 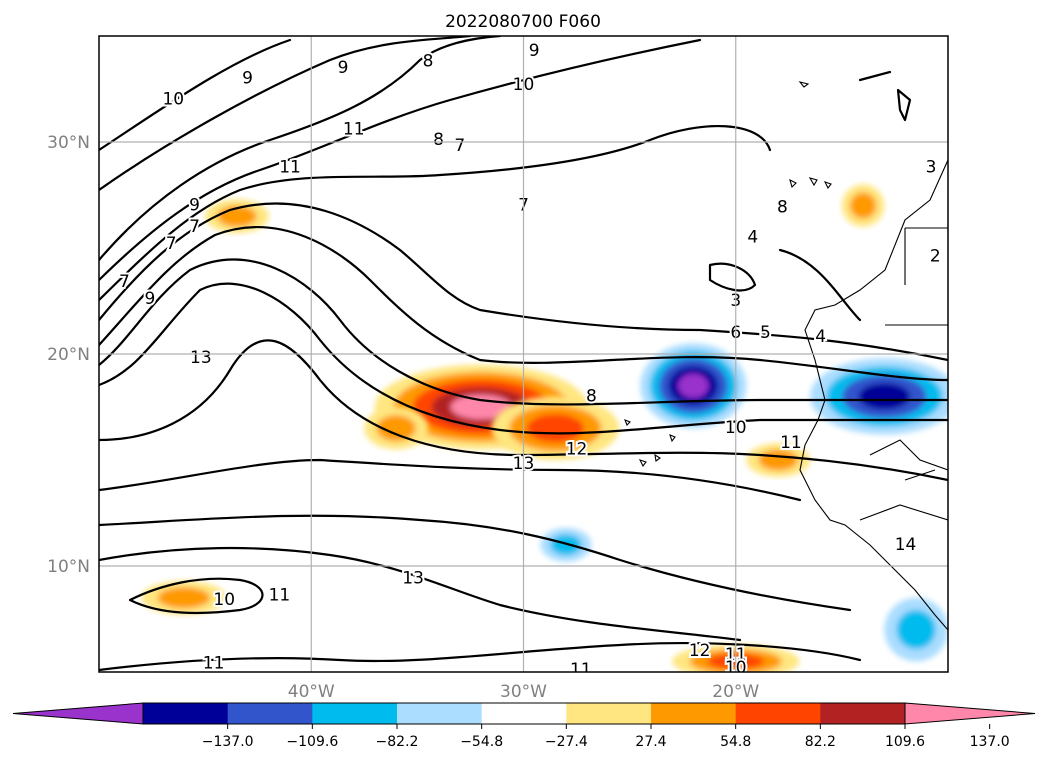 I want to click on colorbar-tick-label: 54.8, so click(x=735, y=742).